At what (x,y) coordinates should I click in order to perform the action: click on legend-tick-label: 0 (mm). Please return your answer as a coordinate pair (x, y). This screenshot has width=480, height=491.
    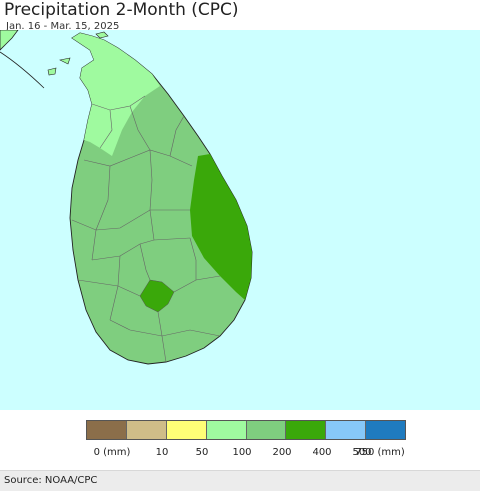
    Looking at the image, I should click on (112, 452).